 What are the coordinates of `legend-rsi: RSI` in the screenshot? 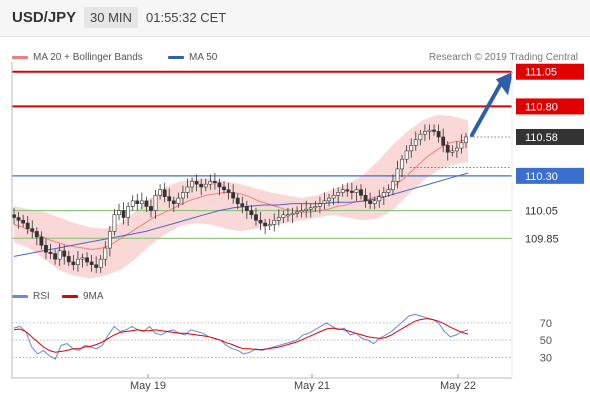 It's located at (31, 296).